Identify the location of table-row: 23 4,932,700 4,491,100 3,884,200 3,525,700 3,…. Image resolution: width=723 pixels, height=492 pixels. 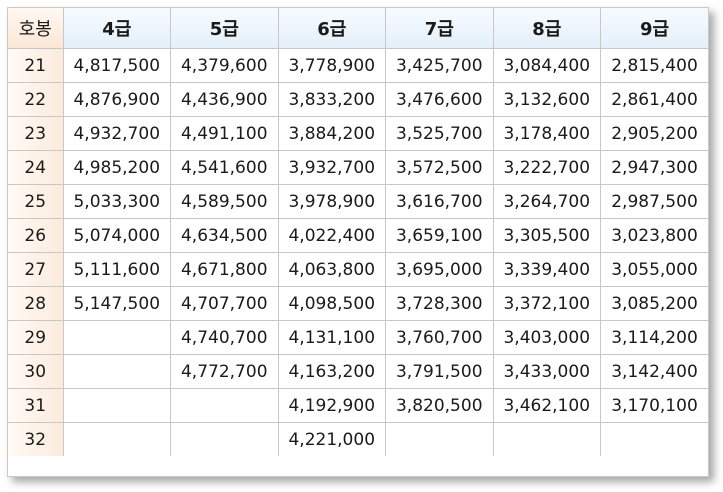
(358, 133).